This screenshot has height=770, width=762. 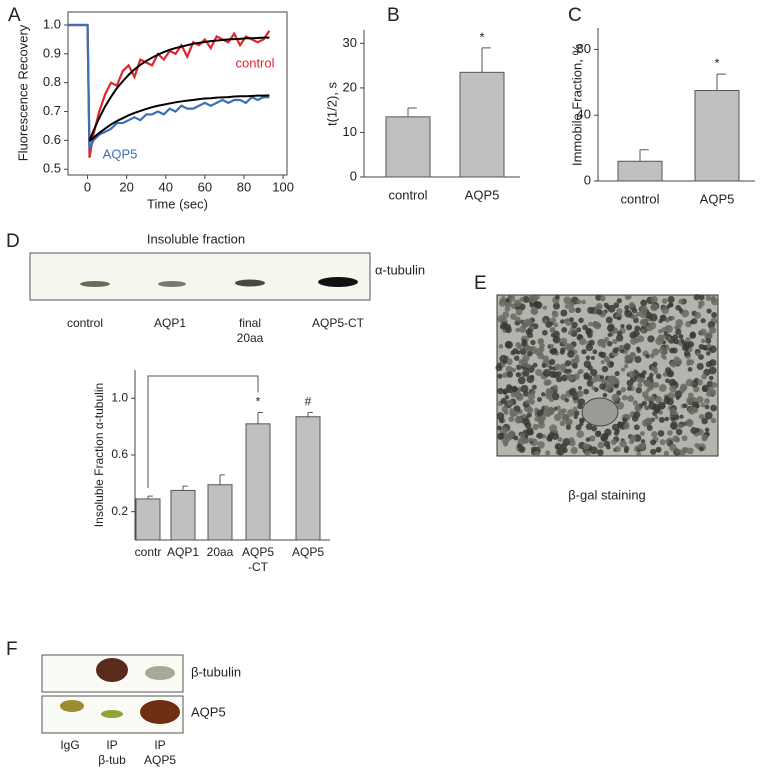 I want to click on lane-label: final, so click(x=250, y=323).